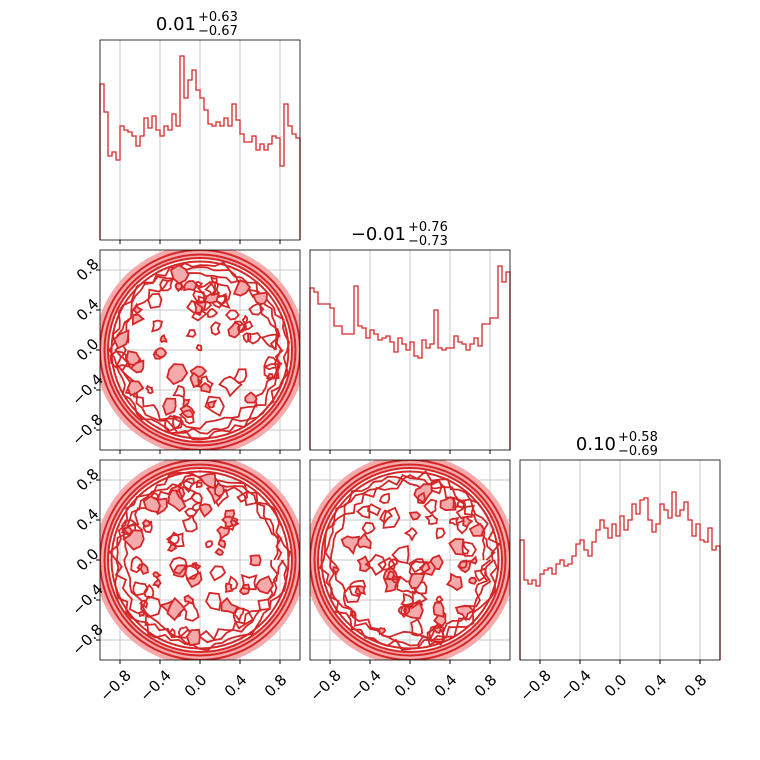 This screenshot has height=760, width=760. I want to click on upper-error: +0.76, so click(428, 227).